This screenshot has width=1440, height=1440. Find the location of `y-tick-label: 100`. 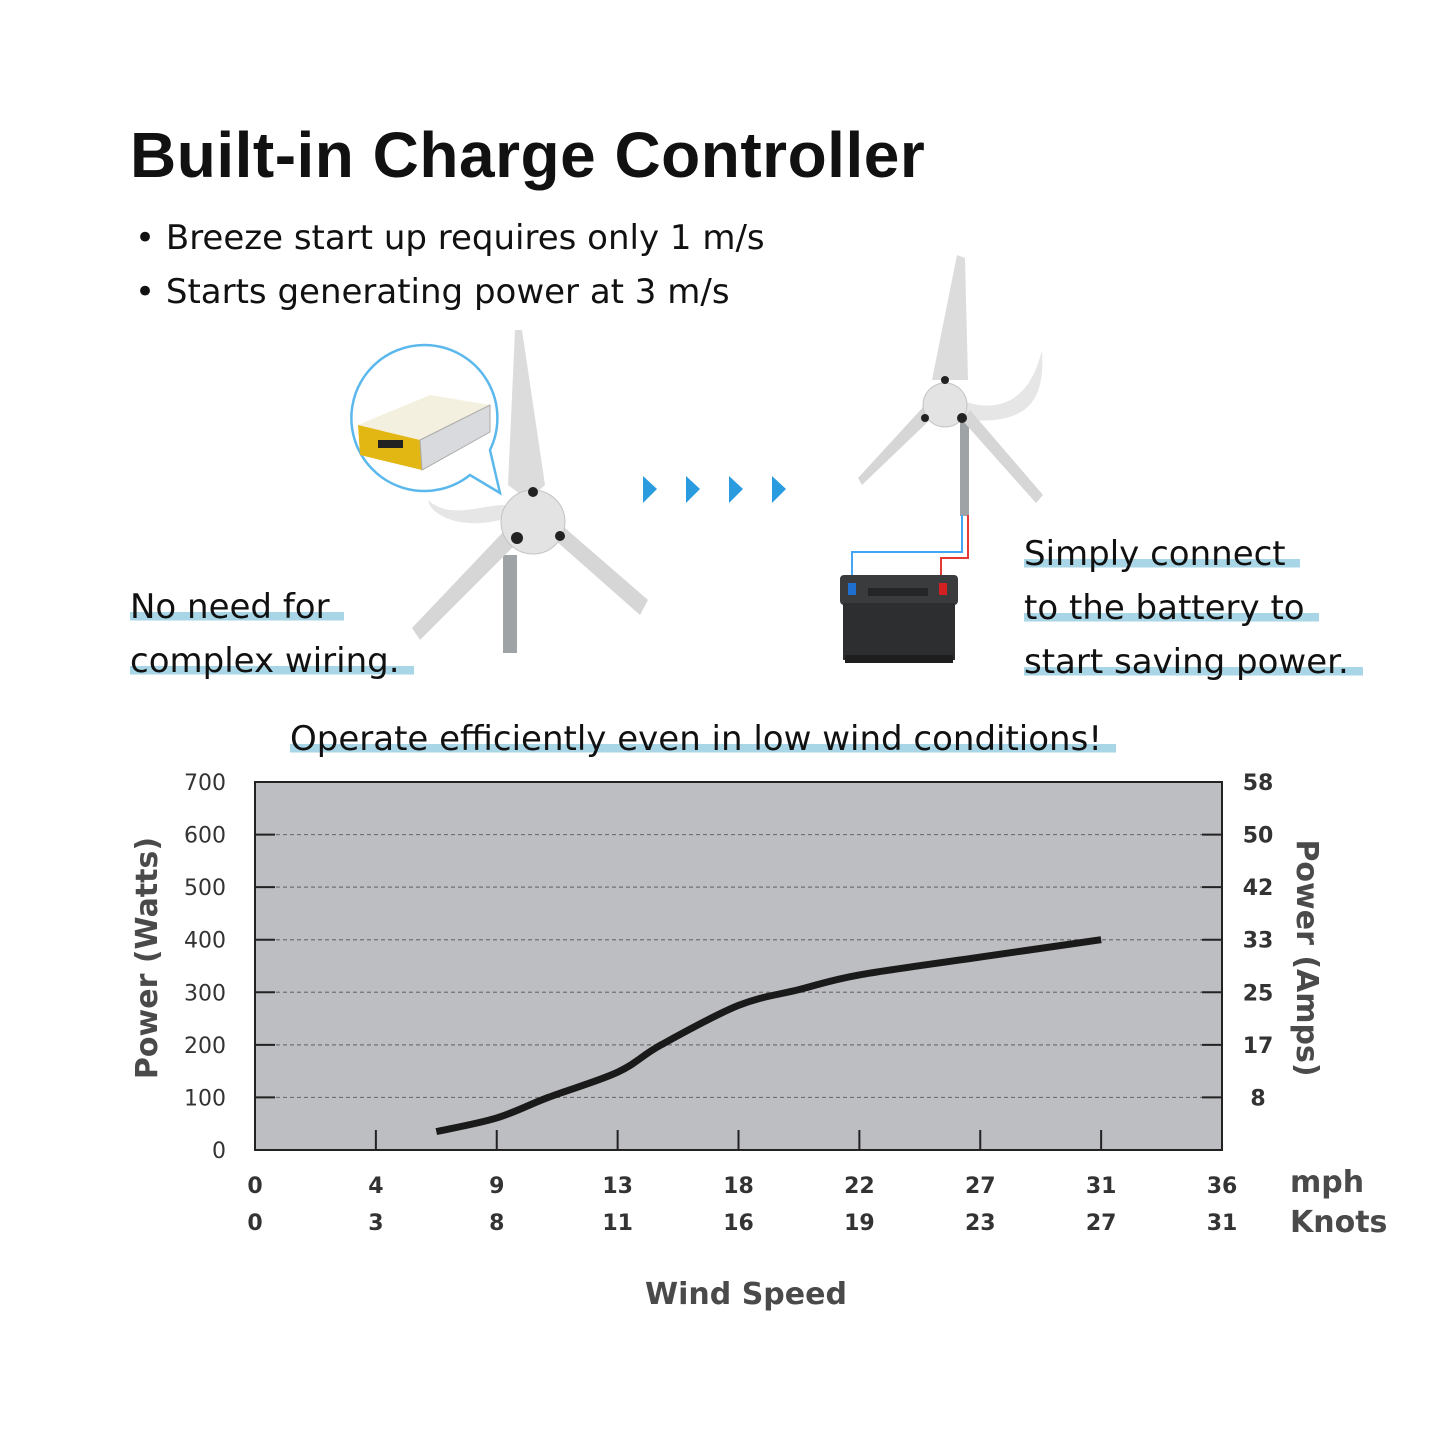

y-tick-label: 100 is located at coordinates (205, 1098).